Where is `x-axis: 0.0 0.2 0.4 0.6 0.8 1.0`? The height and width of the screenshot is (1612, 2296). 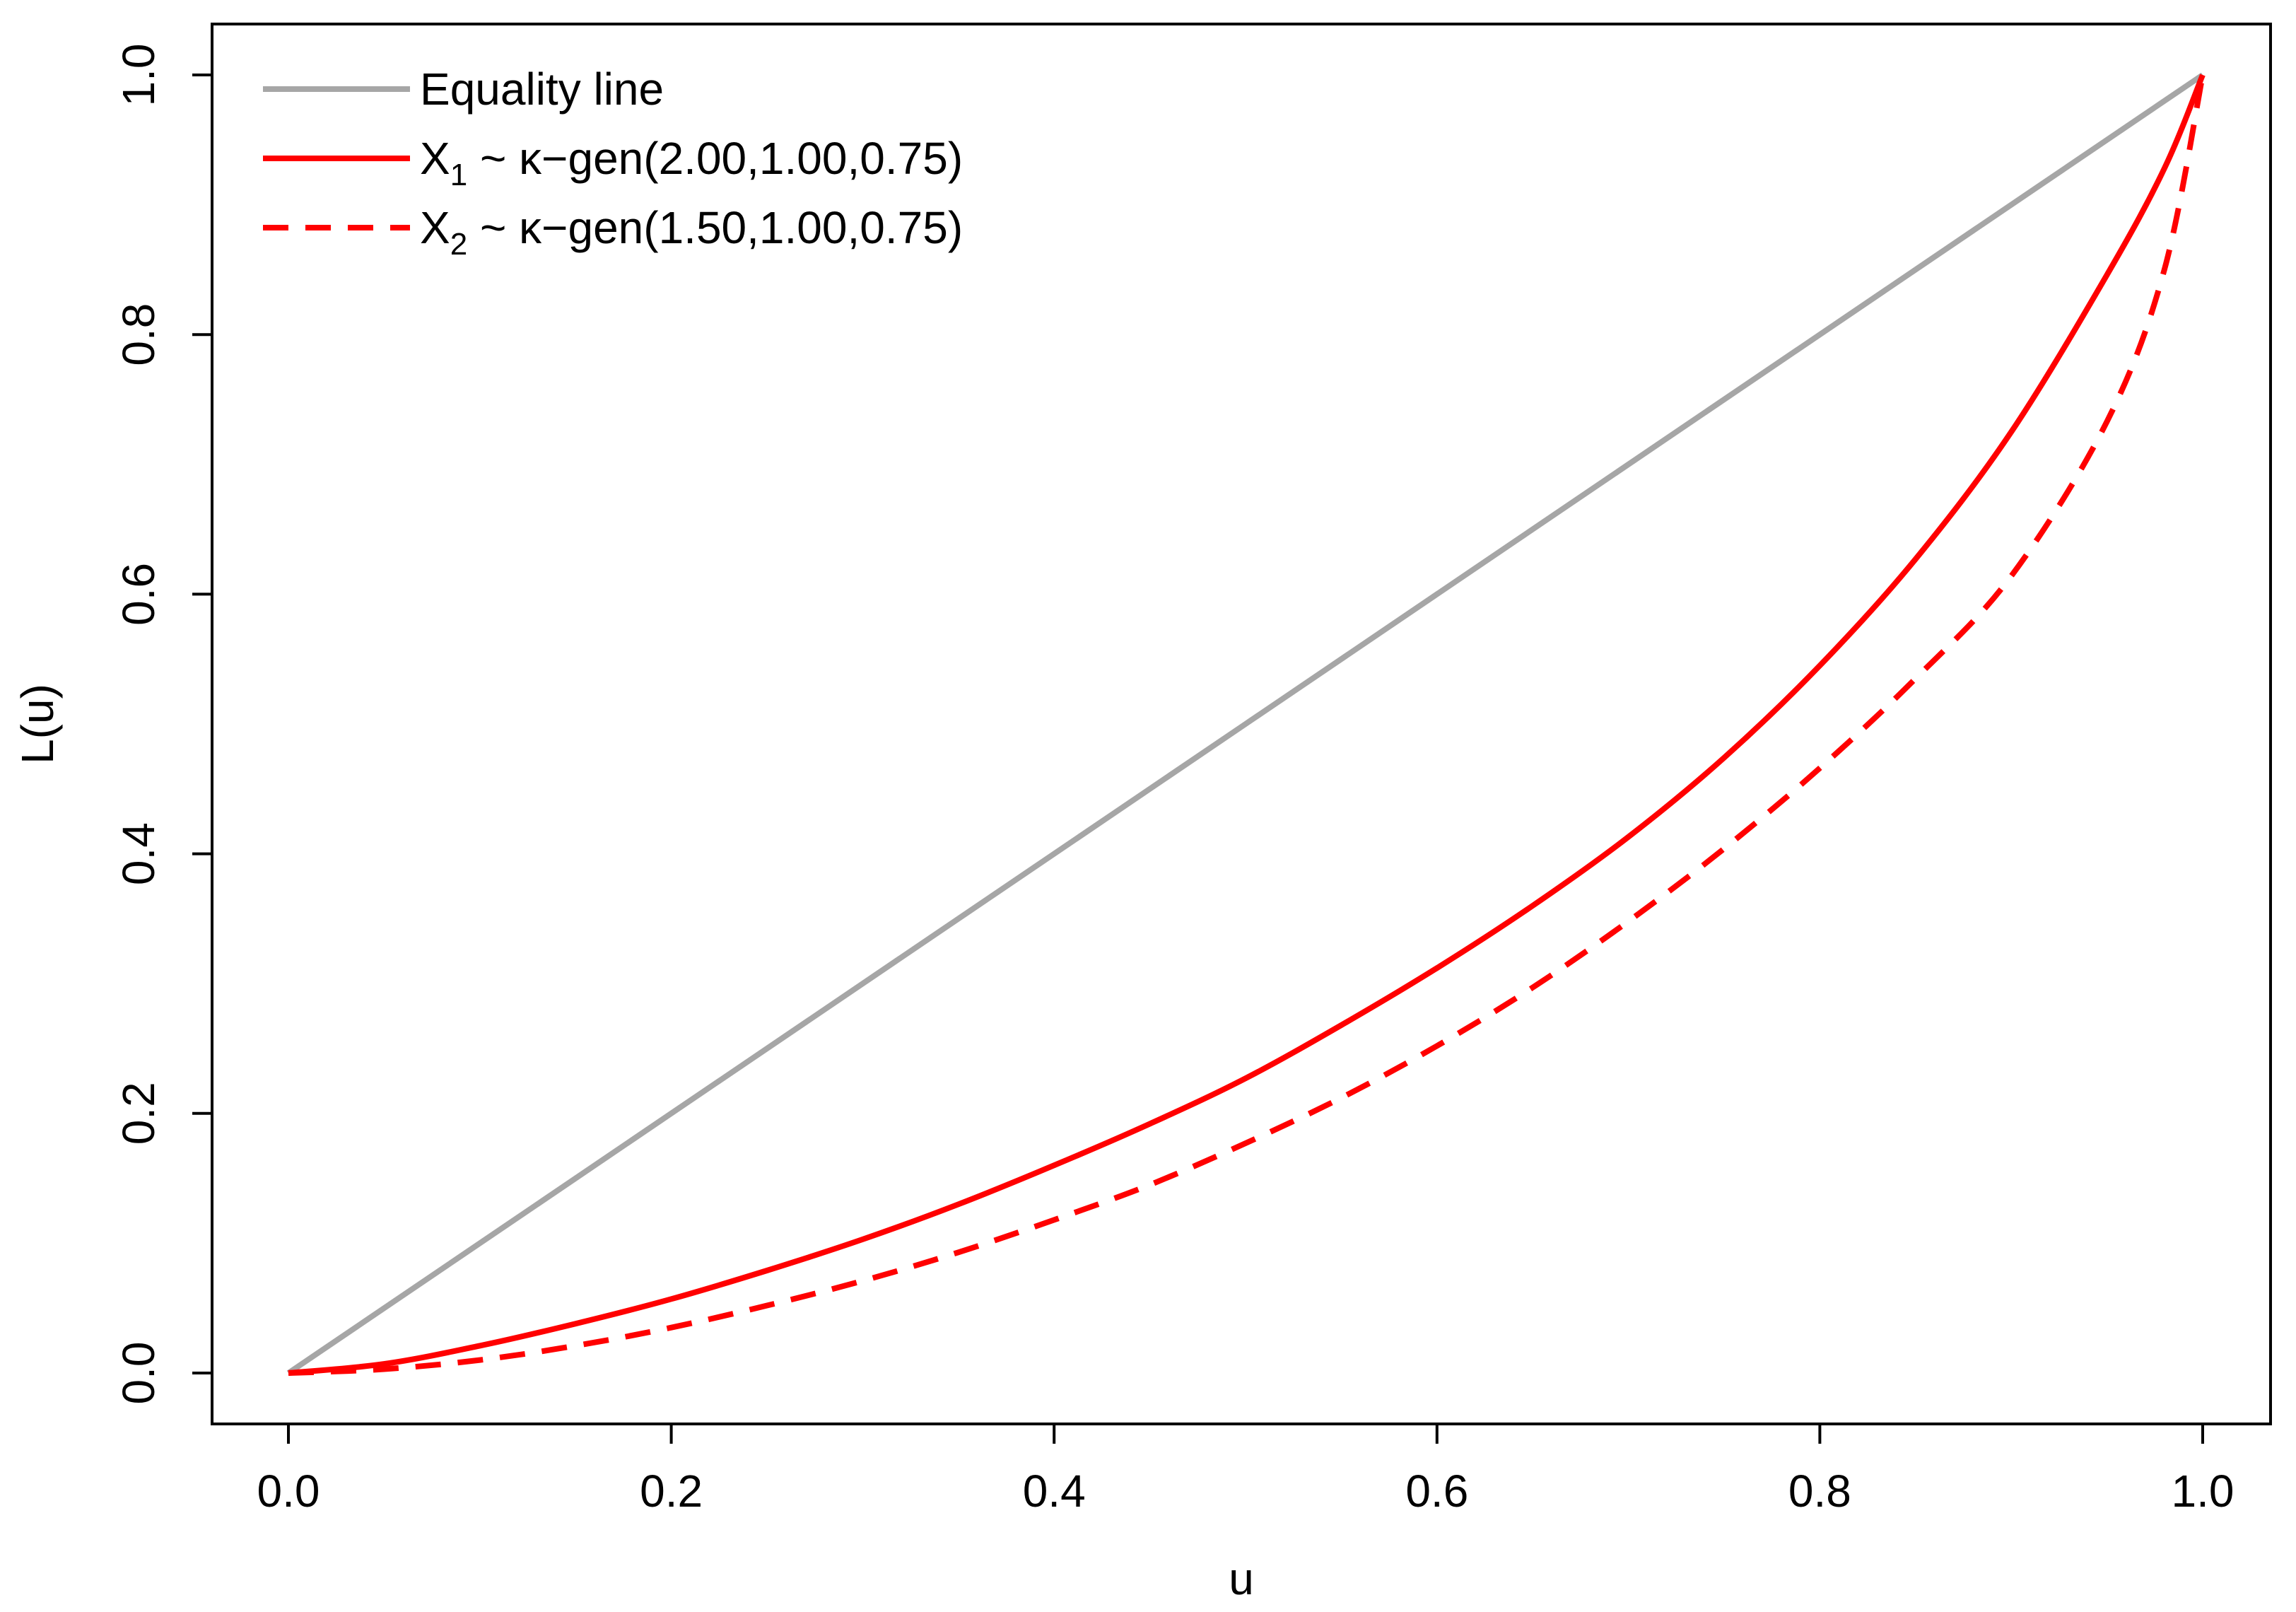
x-axis: 0.0 0.2 0.4 0.6 0.8 1.0 is located at coordinates (1245, 1470).